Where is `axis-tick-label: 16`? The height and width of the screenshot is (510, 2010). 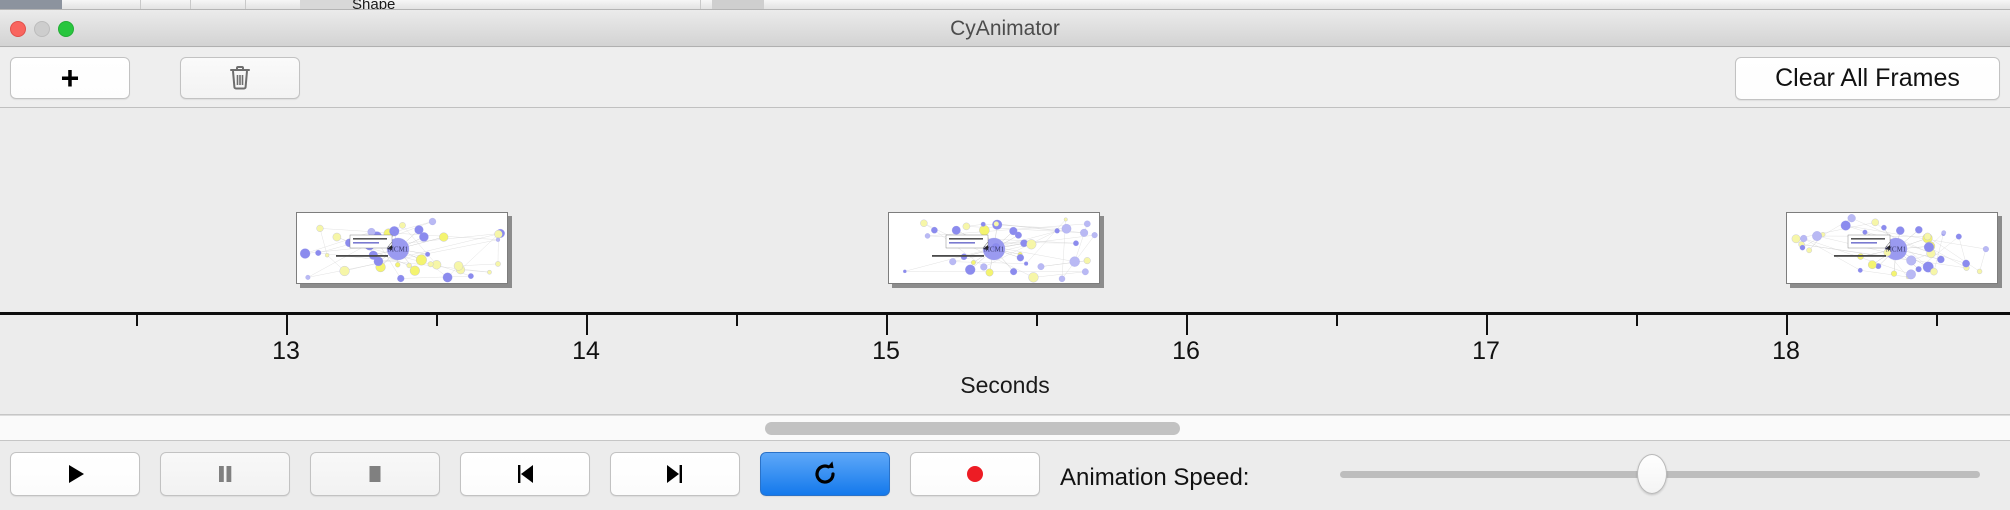 axis-tick-label: 16 is located at coordinates (1186, 351).